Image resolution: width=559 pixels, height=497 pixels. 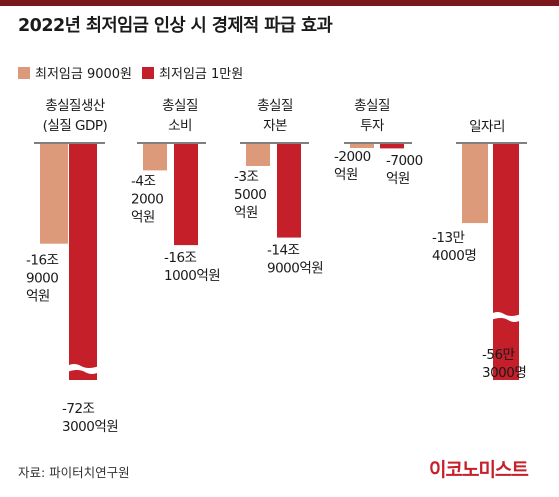 I want to click on publisher-logo: 이코노미스트, so click(x=479, y=470).